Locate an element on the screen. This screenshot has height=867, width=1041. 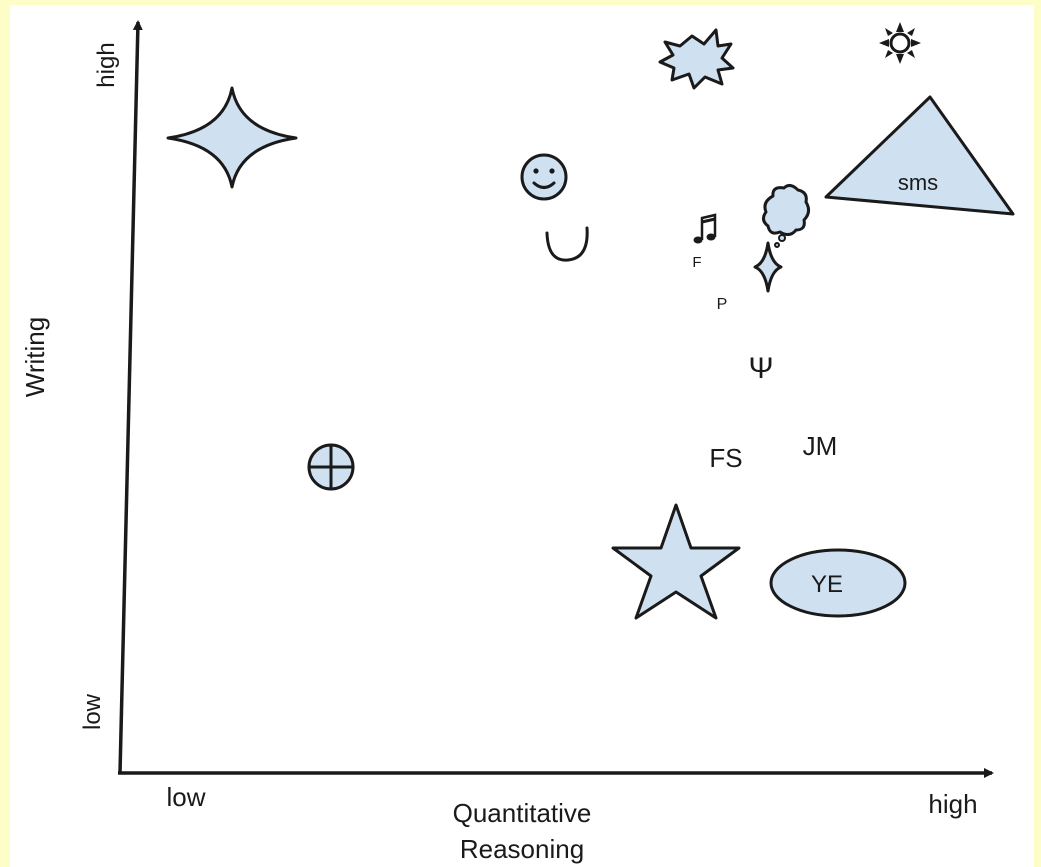
y-axis-title: Writing is located at coordinates (35, 357).